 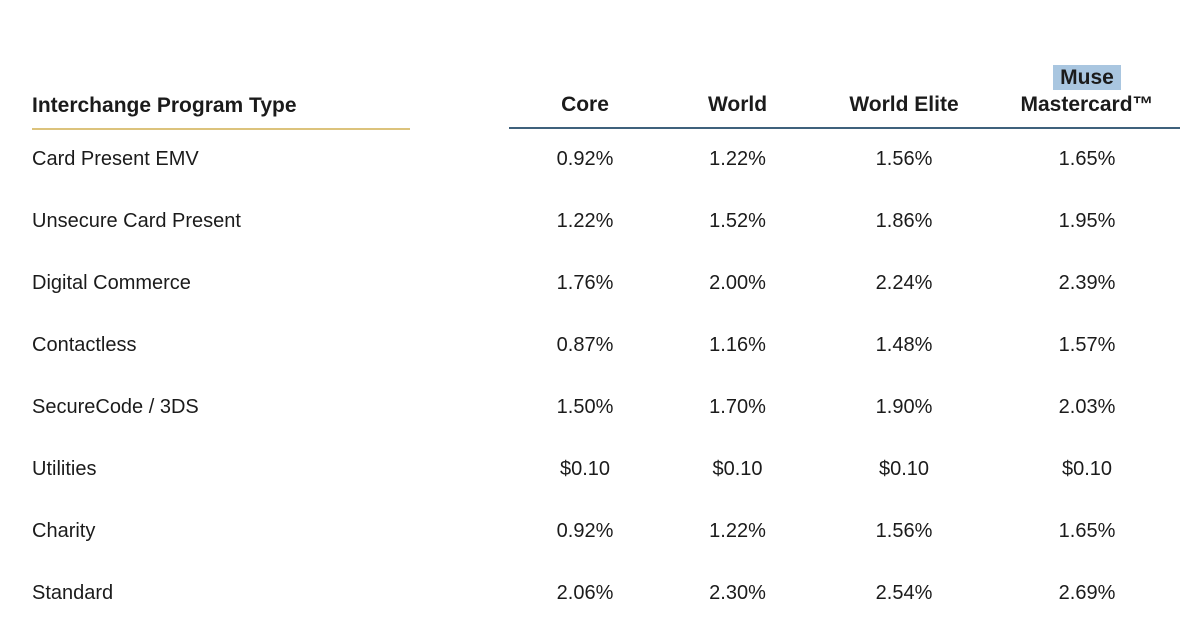 I want to click on table-row: SecureCode / 3DS 1.50% 1.70% 1.90% 2.03%, so click(x=606, y=407).